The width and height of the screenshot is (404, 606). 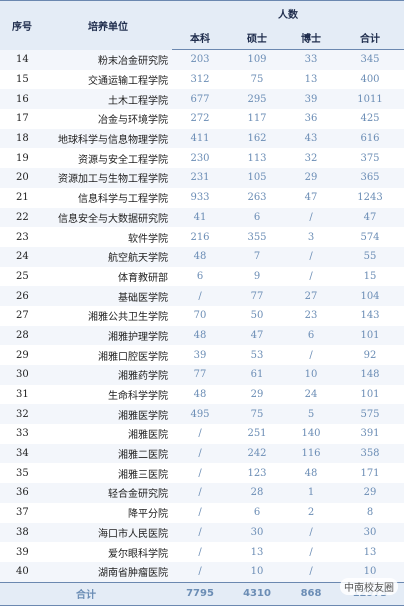 What do you see at coordinates (22, 80) in the screenshot?
I see `index-cell: 15` at bounding box center [22, 80].